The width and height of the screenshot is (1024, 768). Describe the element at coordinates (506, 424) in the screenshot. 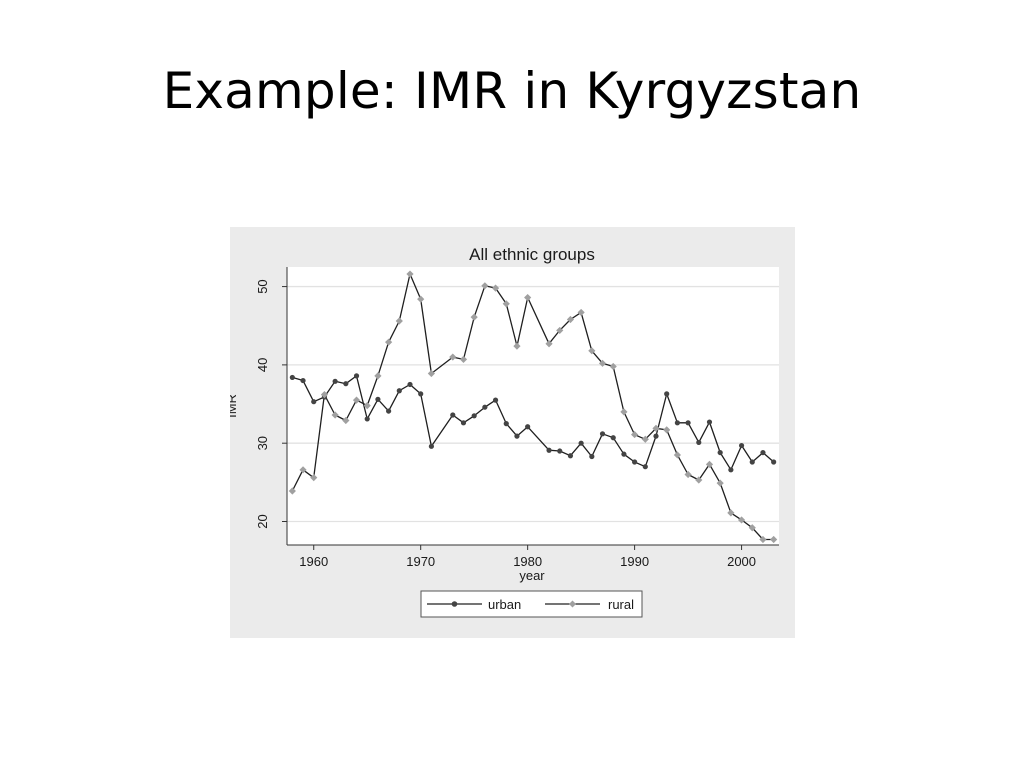

I see `urban-point-1978` at that location.